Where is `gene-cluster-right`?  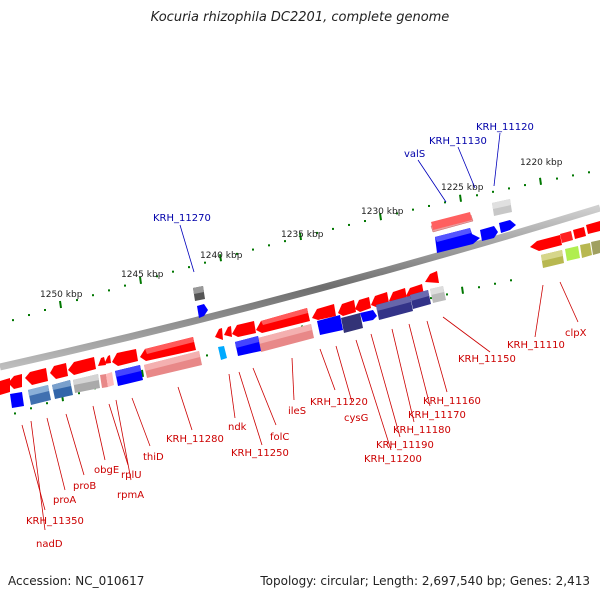
gene-cluster-right is located at coordinates (565, 244).